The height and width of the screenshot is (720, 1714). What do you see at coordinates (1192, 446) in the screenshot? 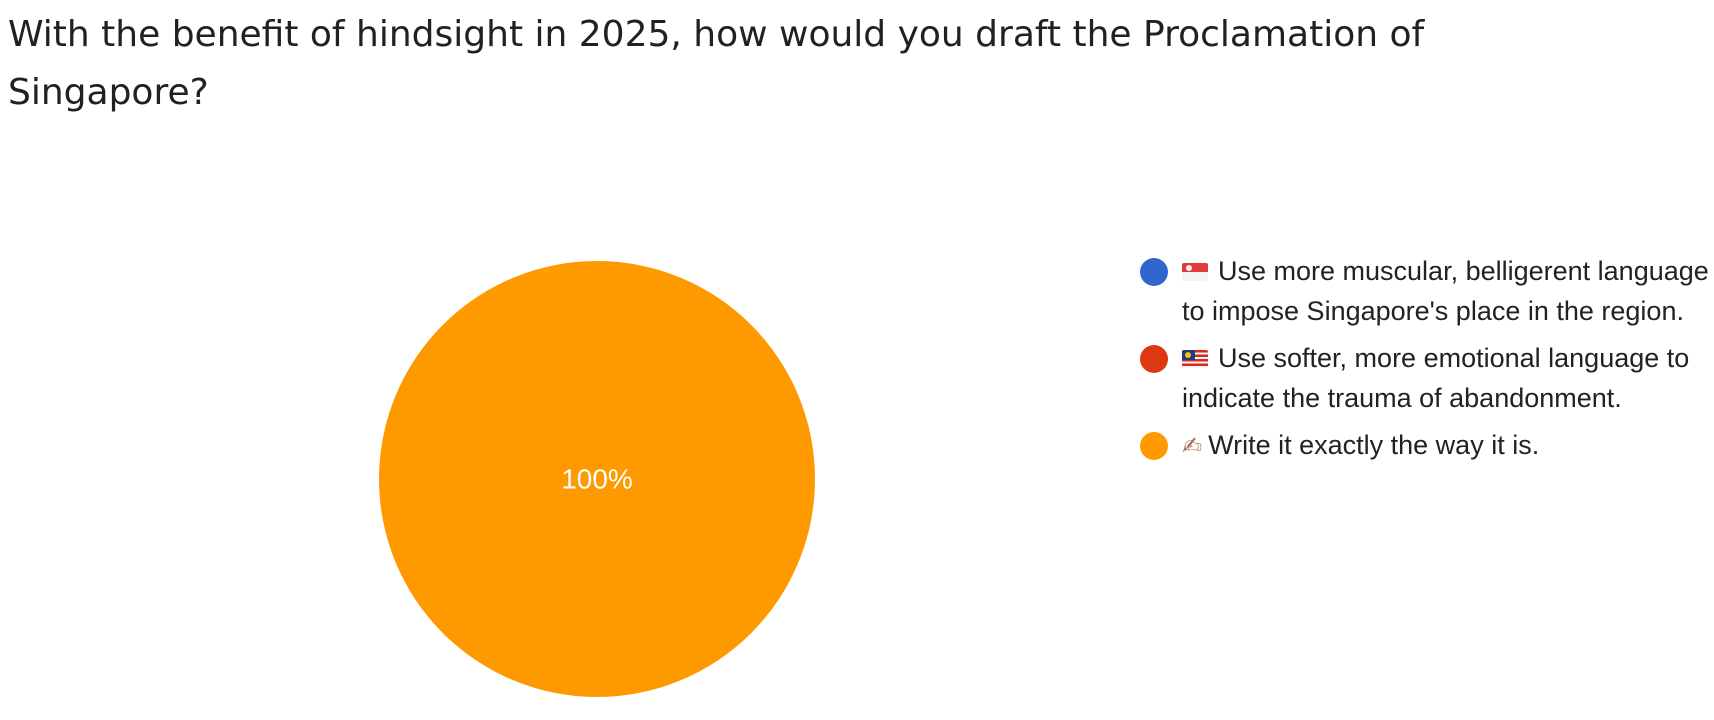
I see `writing-hand-icon: ✍` at bounding box center [1192, 446].